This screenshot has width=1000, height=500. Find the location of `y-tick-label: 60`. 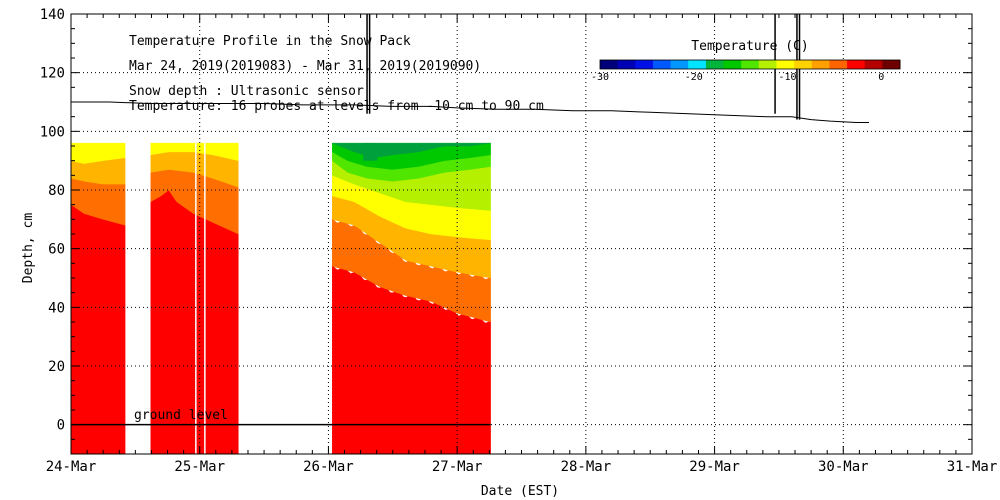

y-tick-label: 60 is located at coordinates (56, 250).